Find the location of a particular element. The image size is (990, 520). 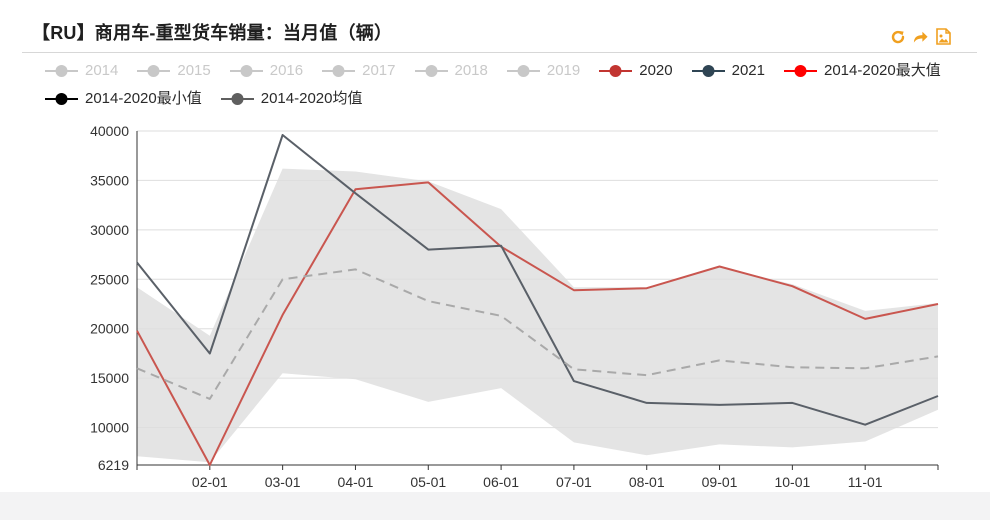

y-tick-label: 6219 is located at coordinates (113, 465).